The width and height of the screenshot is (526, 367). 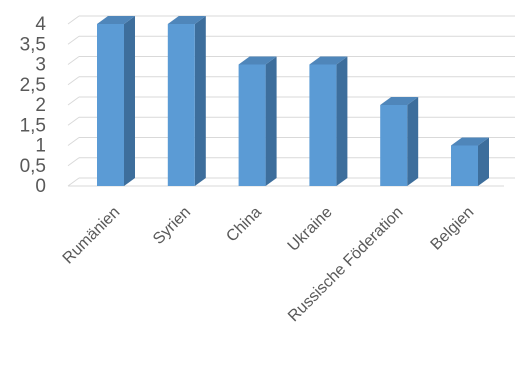 I want to click on y-tick-label: 3,5, so click(x=33, y=44).